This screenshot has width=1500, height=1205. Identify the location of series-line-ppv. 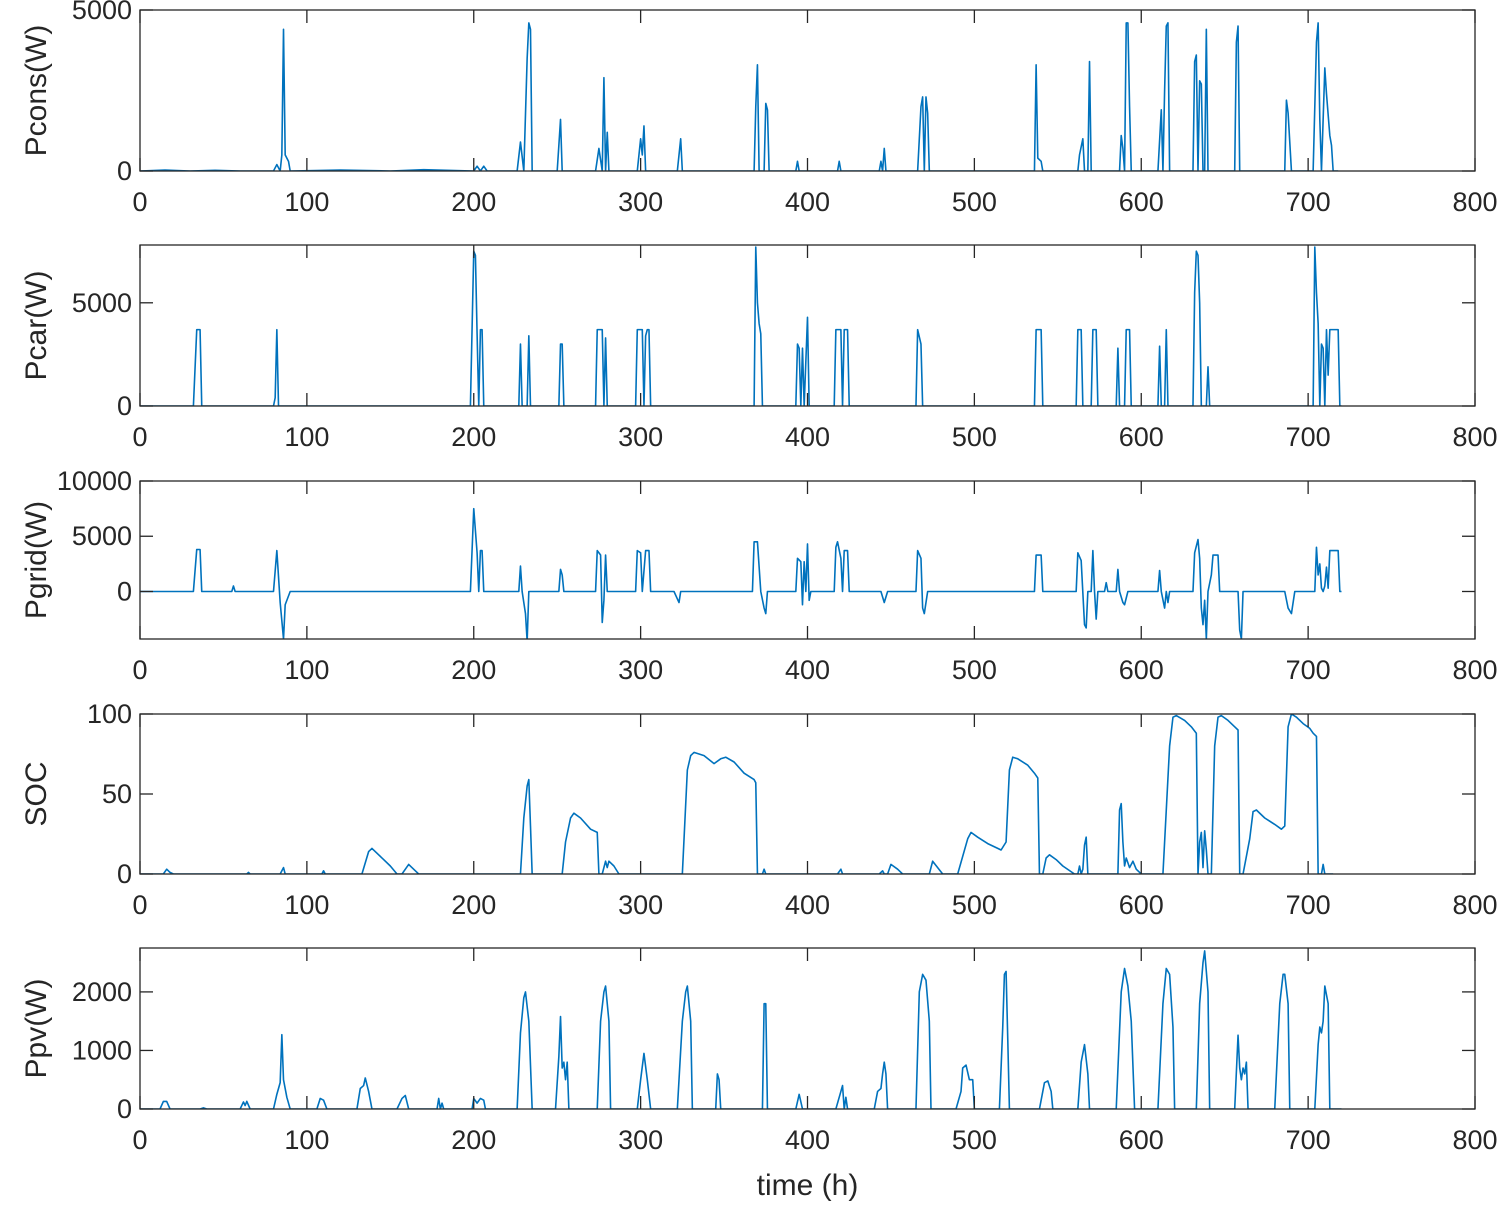
(741, 1029).